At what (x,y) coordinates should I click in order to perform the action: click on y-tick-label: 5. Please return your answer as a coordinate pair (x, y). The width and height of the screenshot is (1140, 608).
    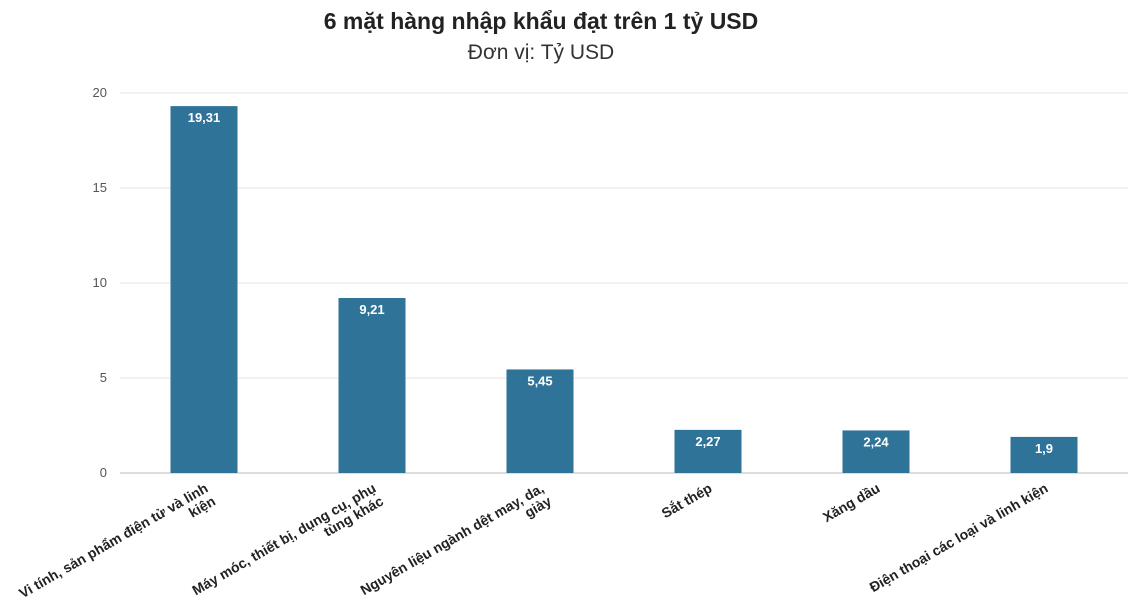
    Looking at the image, I should click on (103, 377).